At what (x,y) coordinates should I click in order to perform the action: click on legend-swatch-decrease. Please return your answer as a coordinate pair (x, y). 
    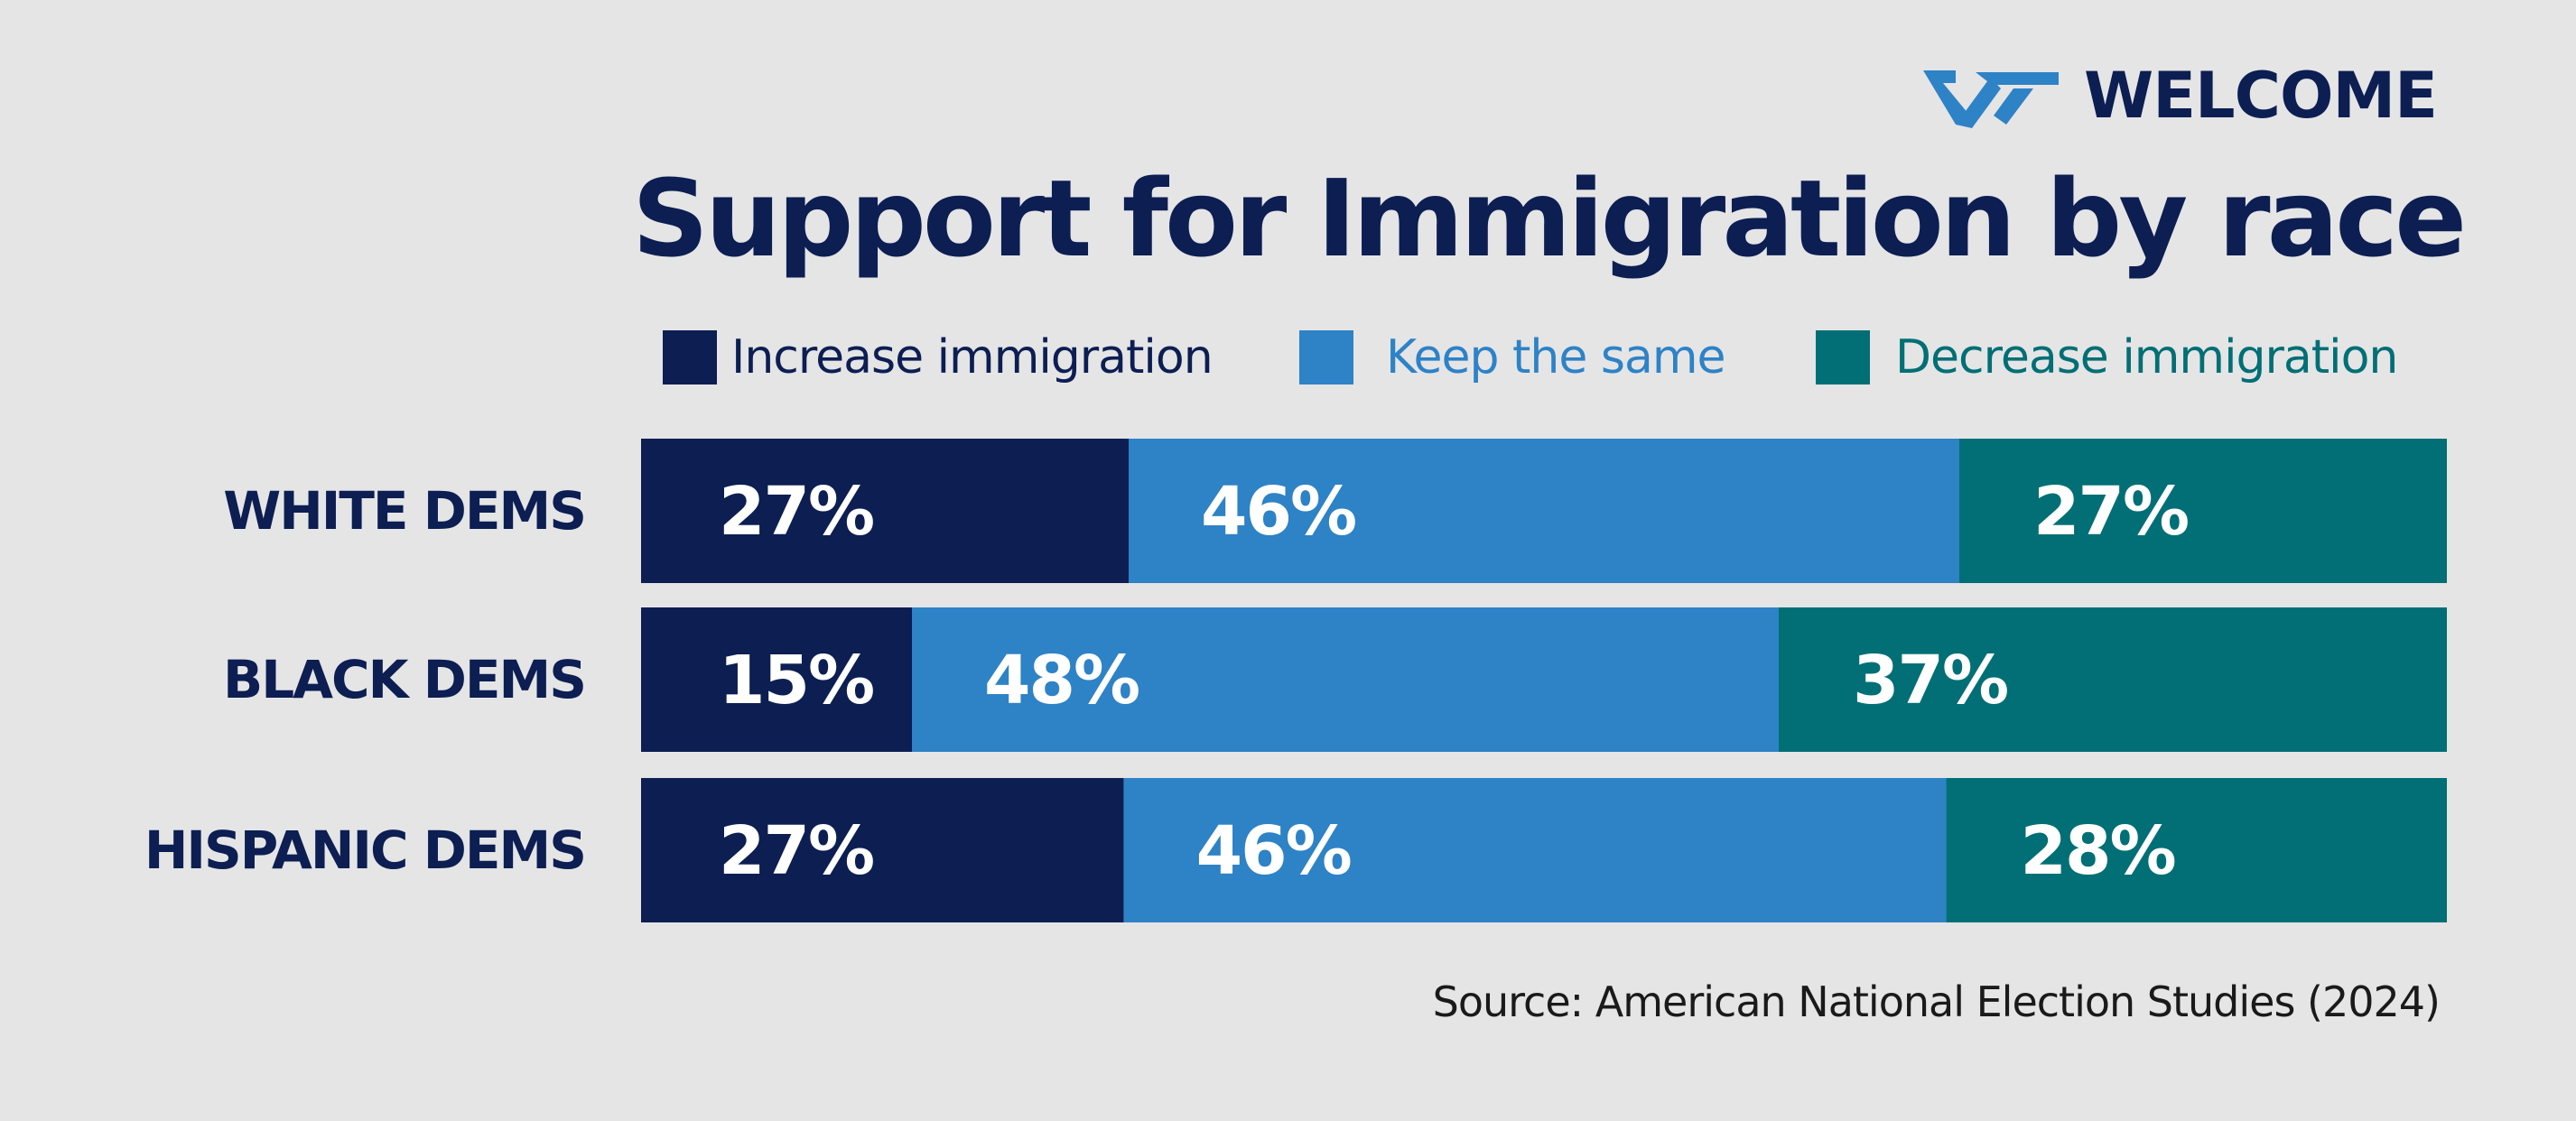
    Looking at the image, I should click on (1843, 357).